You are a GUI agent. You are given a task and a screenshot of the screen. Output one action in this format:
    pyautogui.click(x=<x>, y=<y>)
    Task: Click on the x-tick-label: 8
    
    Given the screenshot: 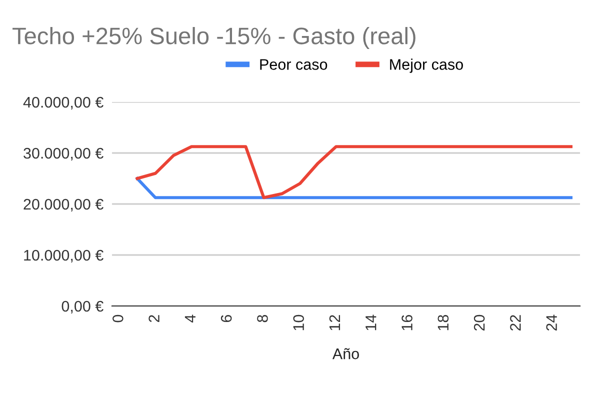 What is the action you would take?
    pyautogui.click(x=262, y=318)
    